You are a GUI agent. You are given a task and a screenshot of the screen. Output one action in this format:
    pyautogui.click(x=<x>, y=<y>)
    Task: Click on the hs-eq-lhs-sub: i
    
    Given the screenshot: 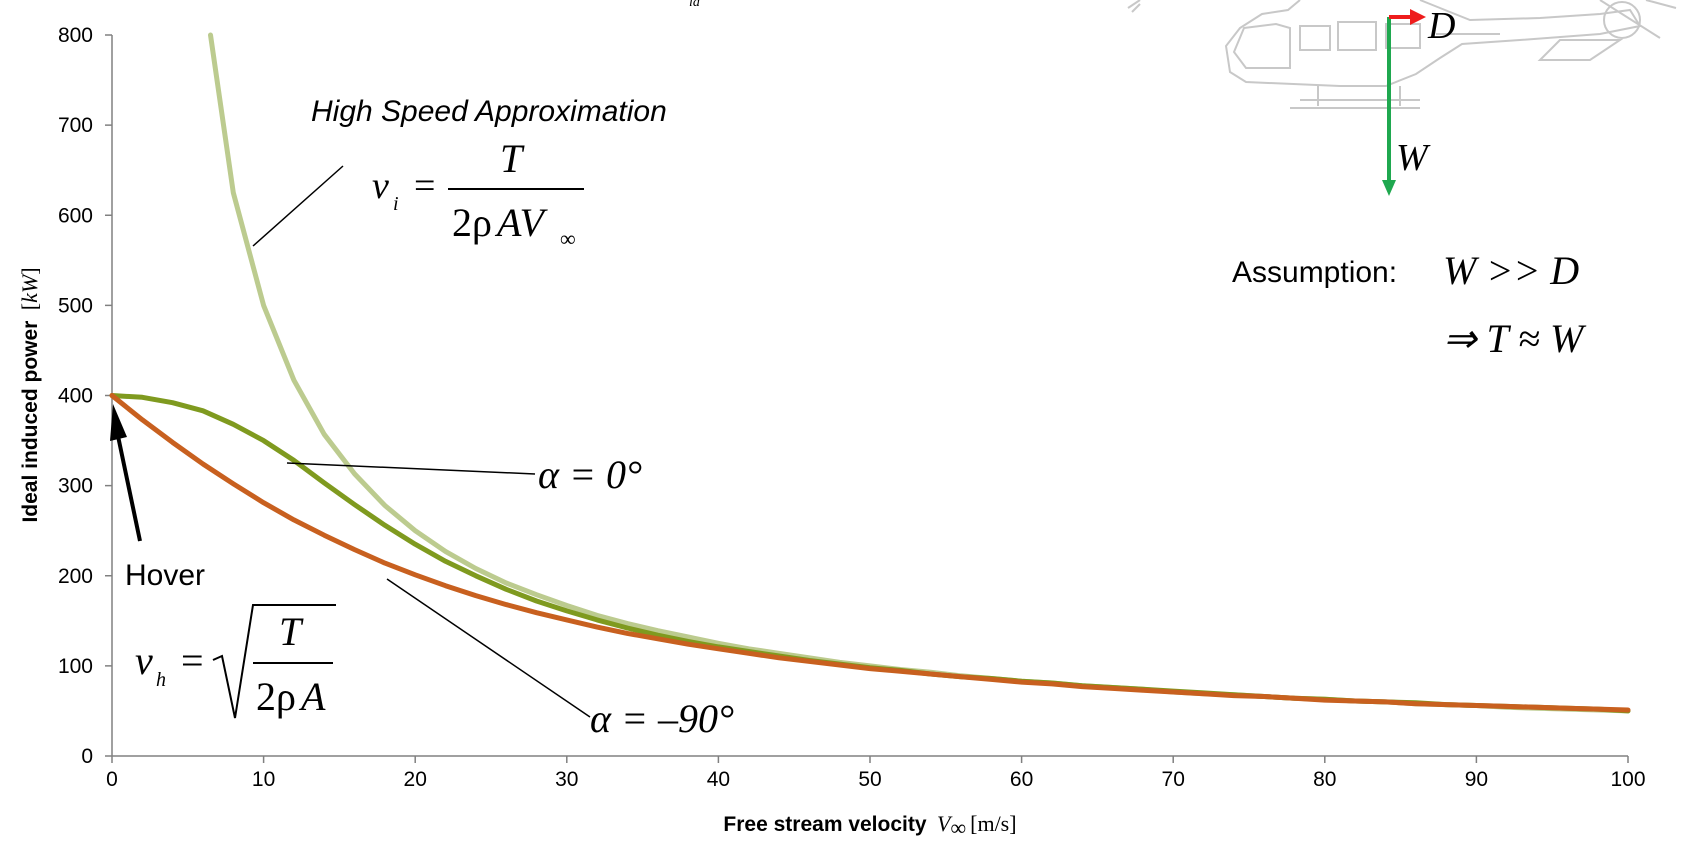 What is the action you would take?
    pyautogui.click(x=396, y=204)
    